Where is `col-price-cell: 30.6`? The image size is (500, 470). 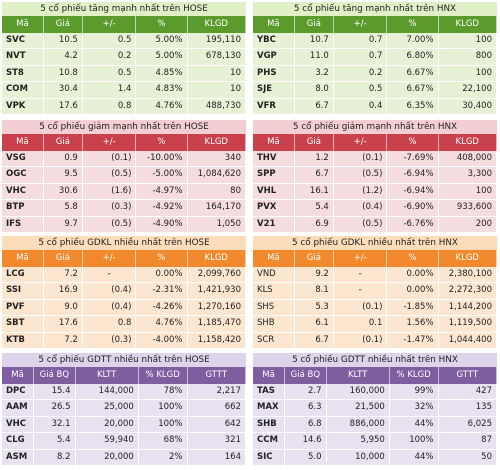
col-price-cell: 30.6 is located at coordinates (63, 192).